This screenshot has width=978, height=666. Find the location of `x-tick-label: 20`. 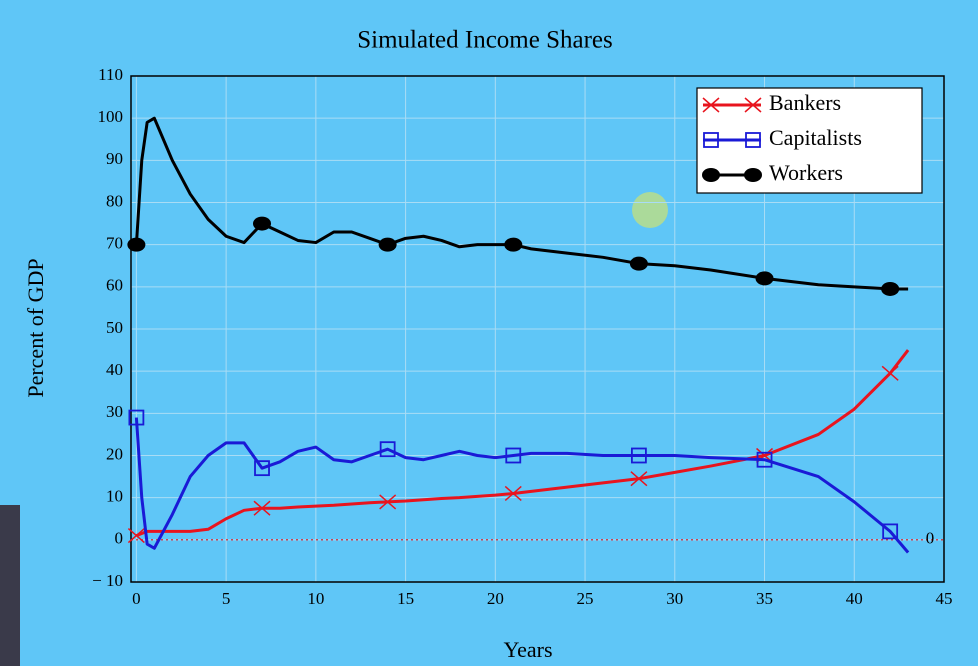

x-tick-label: 20 is located at coordinates (495, 598).